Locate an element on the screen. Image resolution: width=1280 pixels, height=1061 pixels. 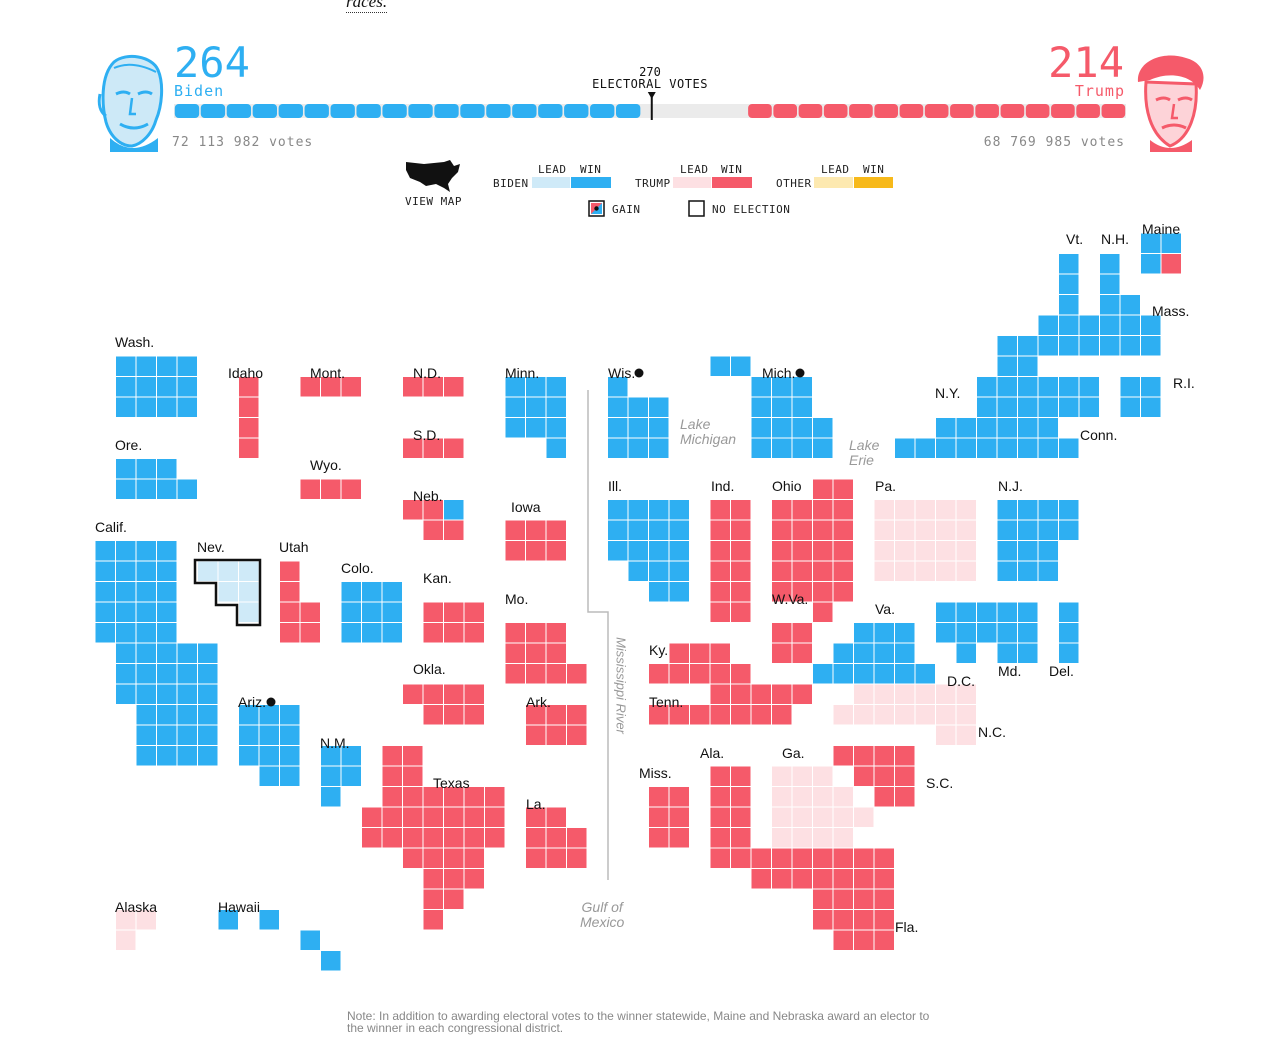
state-tiles-mich-up is located at coordinates (730, 366).